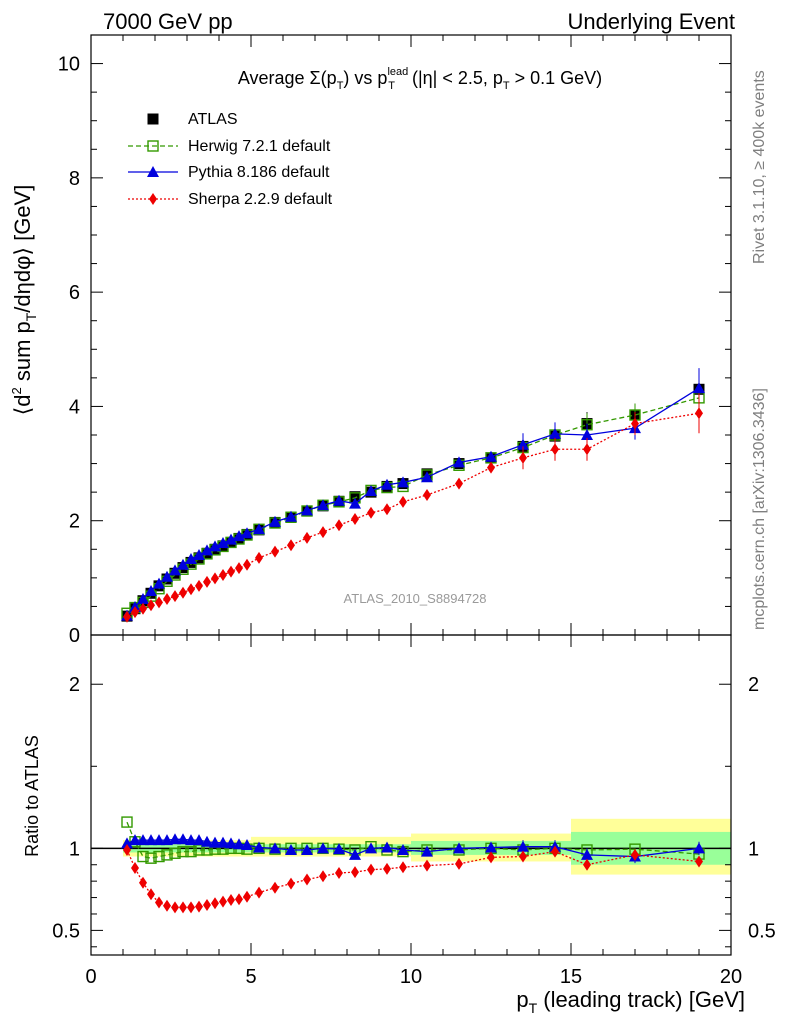  Describe the element at coordinates (90, 977) in the screenshot. I see `x-tick-label: 0` at that location.